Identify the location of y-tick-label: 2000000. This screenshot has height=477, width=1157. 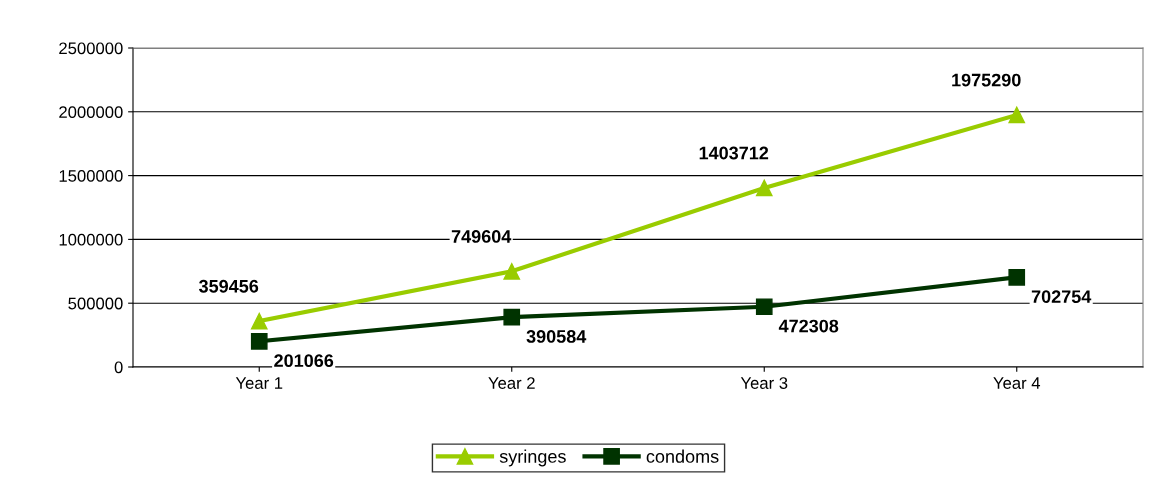
(91, 112).